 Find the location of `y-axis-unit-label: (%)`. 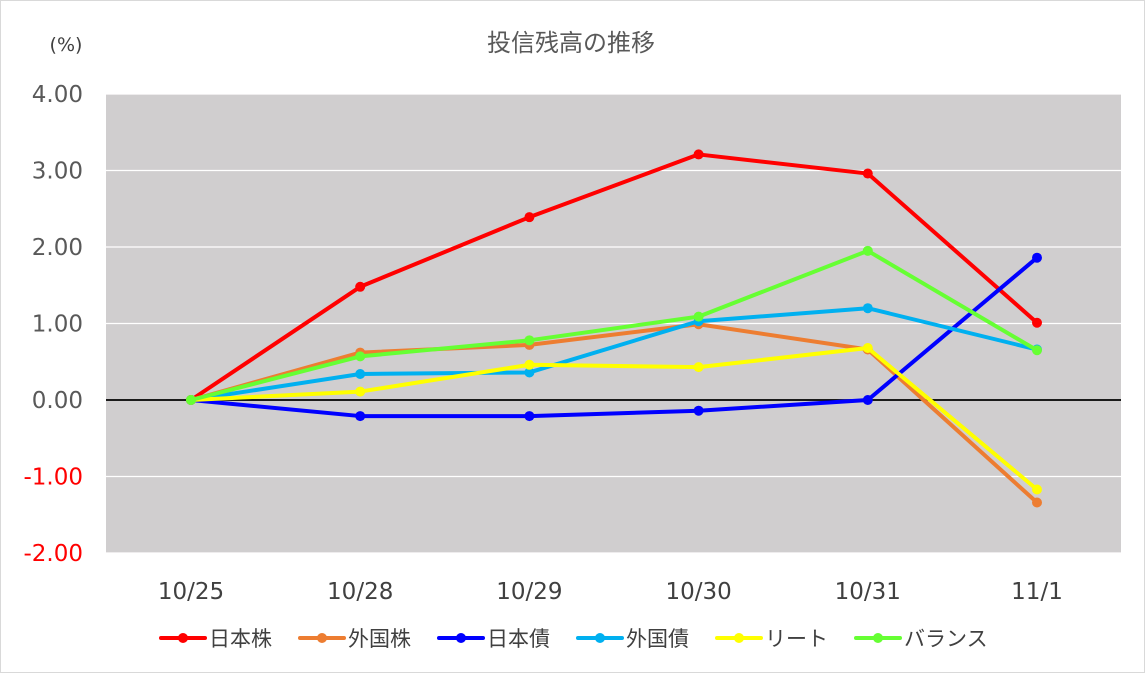

y-axis-unit-label: (%) is located at coordinates (66, 45).